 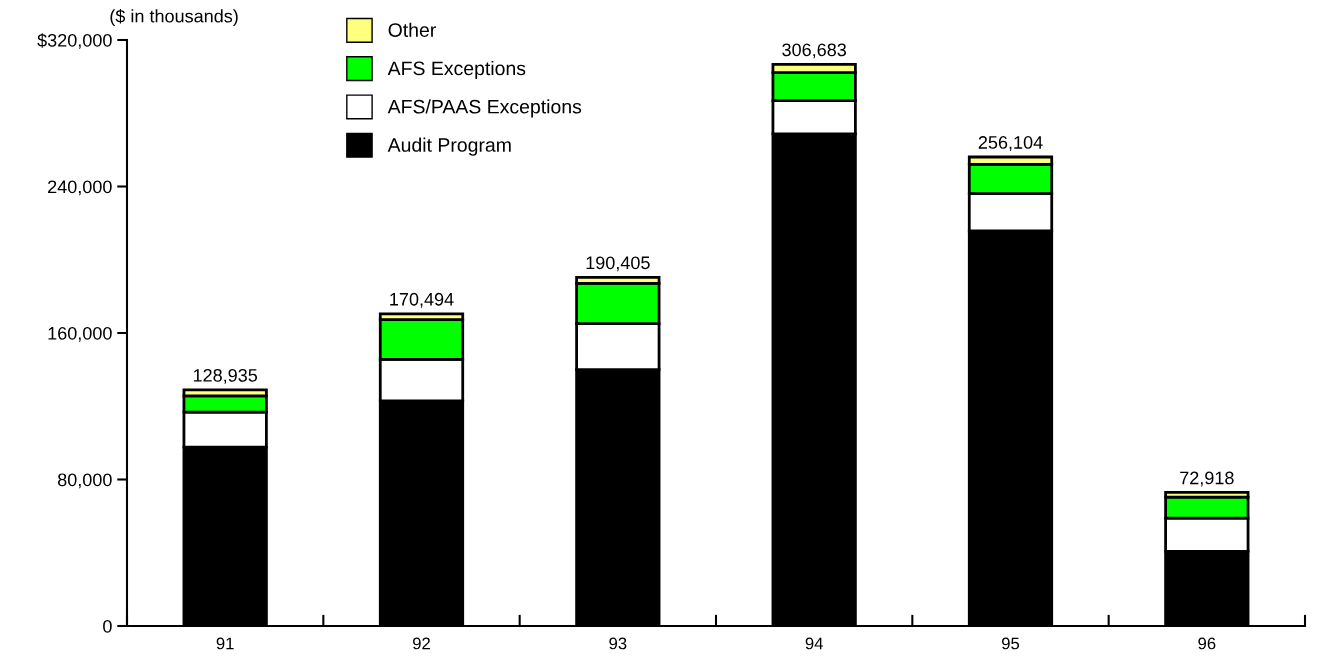 I want to click on legend-label: AFS Exceptions, so click(x=456, y=70).